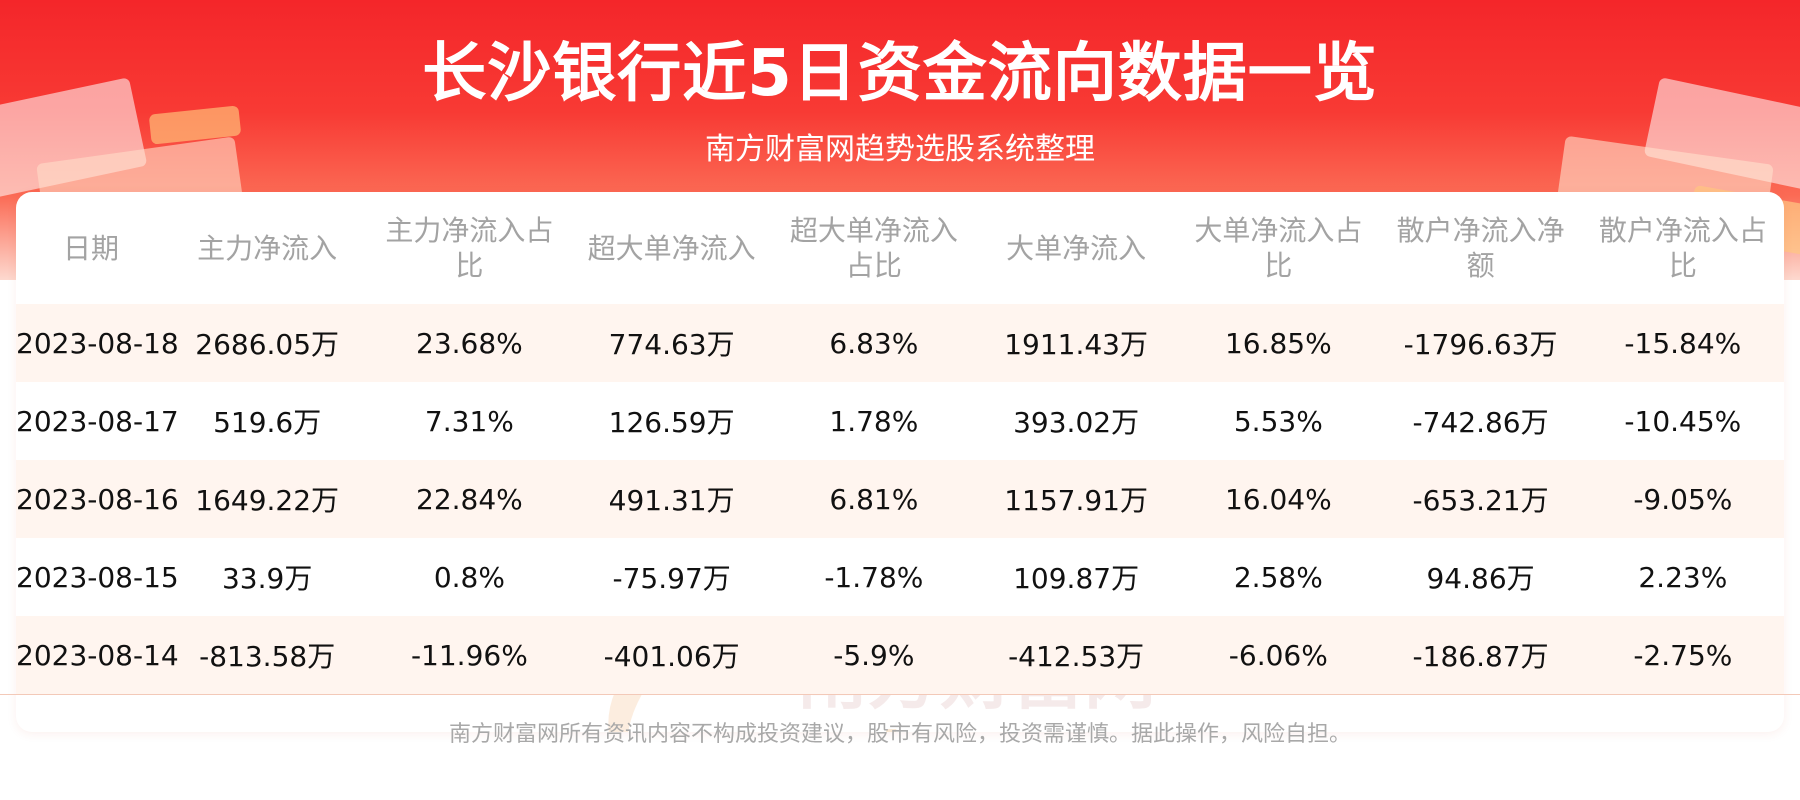 This screenshot has height=800, width=1800. I want to click on column-header: 主力净流入占比, so click(469, 248).